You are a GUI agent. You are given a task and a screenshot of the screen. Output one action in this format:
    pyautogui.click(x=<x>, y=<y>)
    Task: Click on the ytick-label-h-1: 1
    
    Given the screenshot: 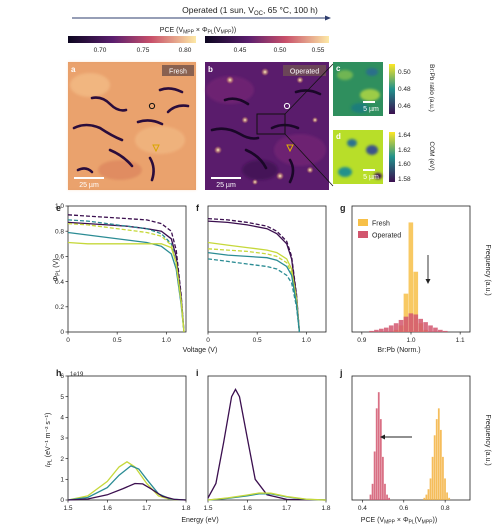 What is the action you would take?
    pyautogui.click(x=62, y=480)
    